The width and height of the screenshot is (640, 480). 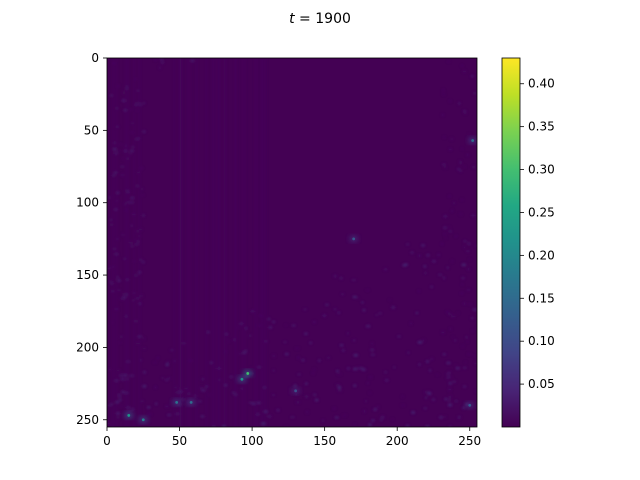 I want to click on colorbar-gradient, so click(x=511, y=242).